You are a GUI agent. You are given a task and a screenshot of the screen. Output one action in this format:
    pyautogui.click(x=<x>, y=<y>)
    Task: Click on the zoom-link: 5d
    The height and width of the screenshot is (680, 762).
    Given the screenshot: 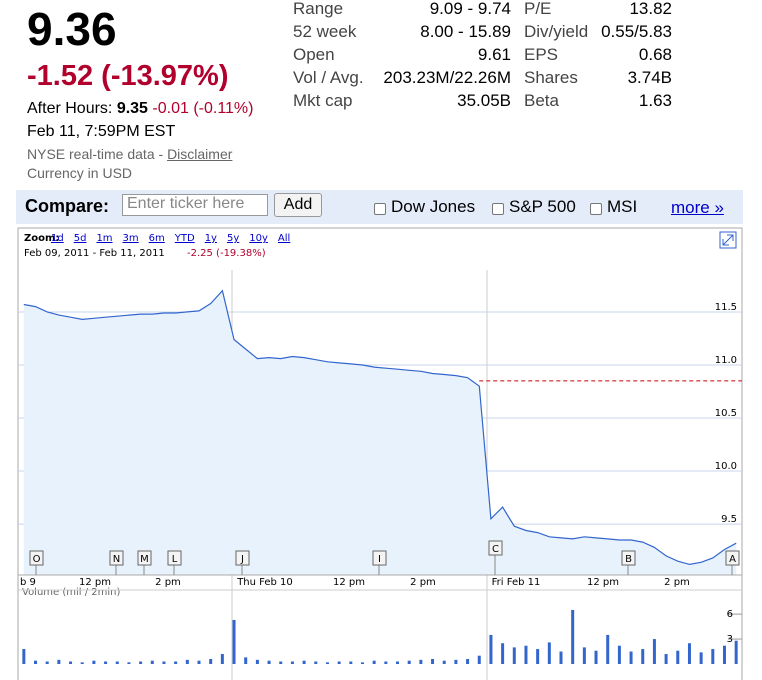 What is the action you would take?
    pyautogui.click(x=80, y=238)
    